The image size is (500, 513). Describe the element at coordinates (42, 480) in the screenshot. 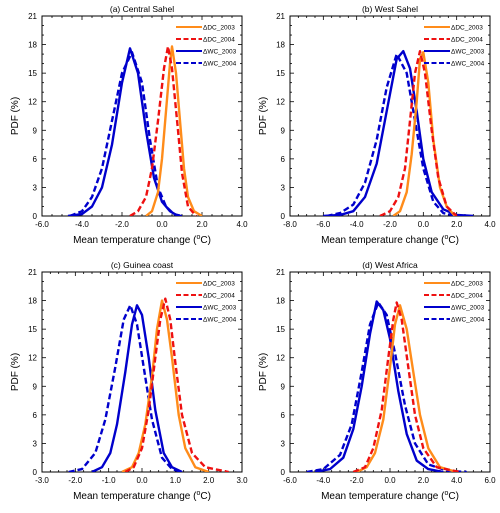

I see `x-tick-label: -3.0` at that location.